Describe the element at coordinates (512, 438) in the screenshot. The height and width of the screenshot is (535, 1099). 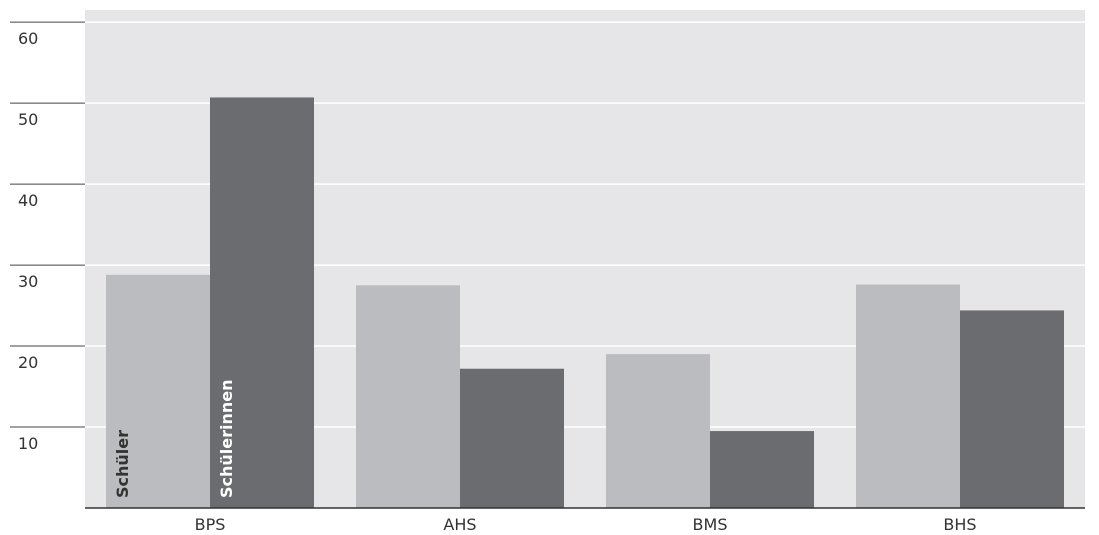
I see `bar-ahs-schuelerinnen` at that location.